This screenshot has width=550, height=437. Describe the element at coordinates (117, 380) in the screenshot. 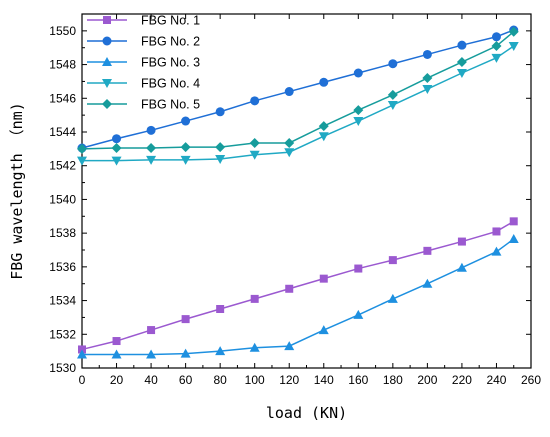

I see `x-tick-label: 20` at that location.